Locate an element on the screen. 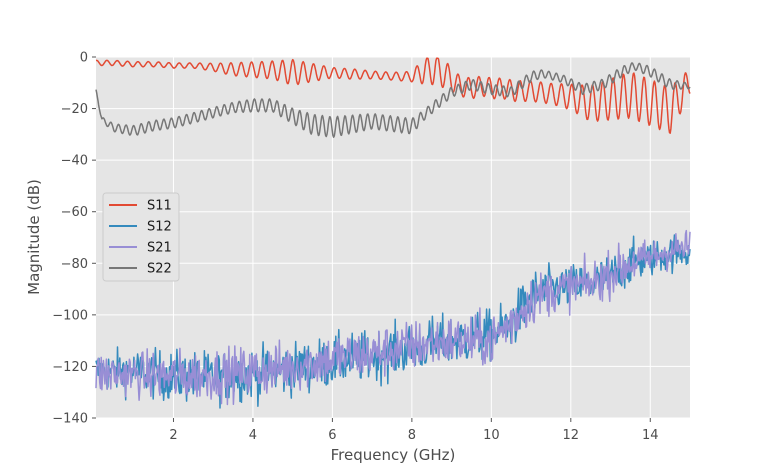  x-axis-ticks: 2 4 6 8 10 12 14 is located at coordinates (414, 430).